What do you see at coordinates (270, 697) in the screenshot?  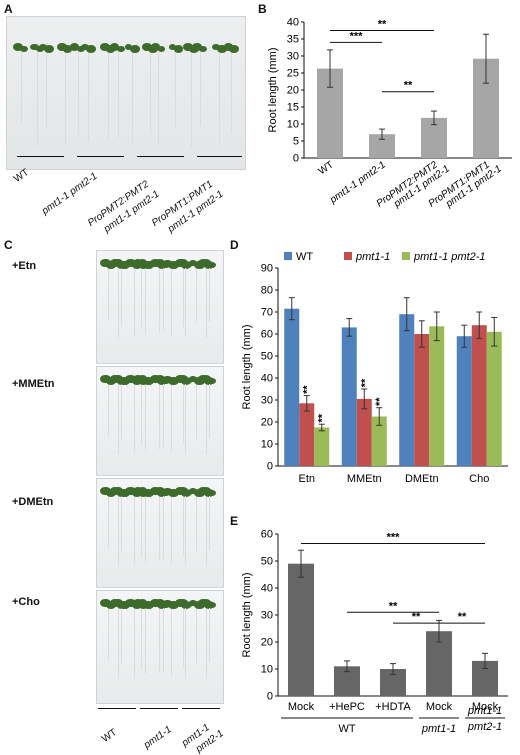 I see `y-tick-label: 0` at bounding box center [270, 697].